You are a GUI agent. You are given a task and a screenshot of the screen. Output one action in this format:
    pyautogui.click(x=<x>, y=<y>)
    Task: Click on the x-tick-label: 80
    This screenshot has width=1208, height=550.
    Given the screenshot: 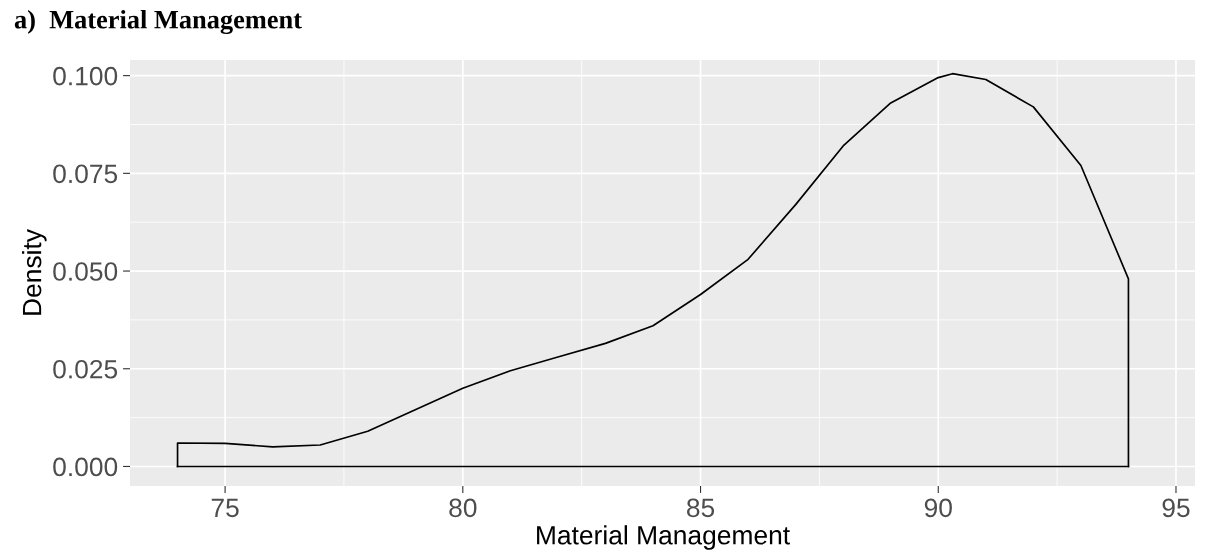 What is the action you would take?
    pyautogui.click(x=463, y=508)
    